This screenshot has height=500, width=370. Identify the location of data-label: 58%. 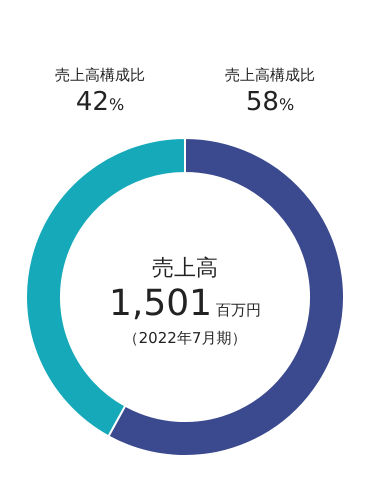
(270, 102).